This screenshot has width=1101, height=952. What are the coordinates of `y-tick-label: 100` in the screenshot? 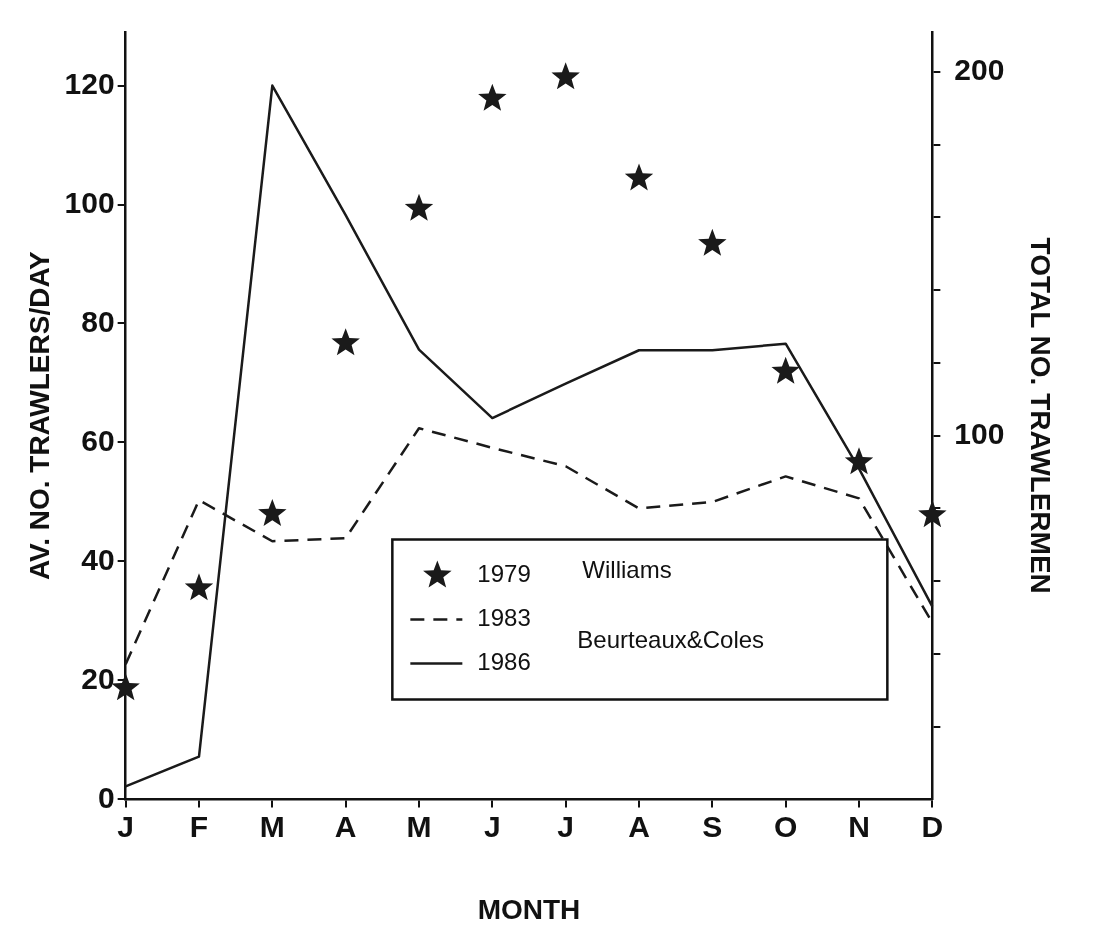 It's located at (89, 202).